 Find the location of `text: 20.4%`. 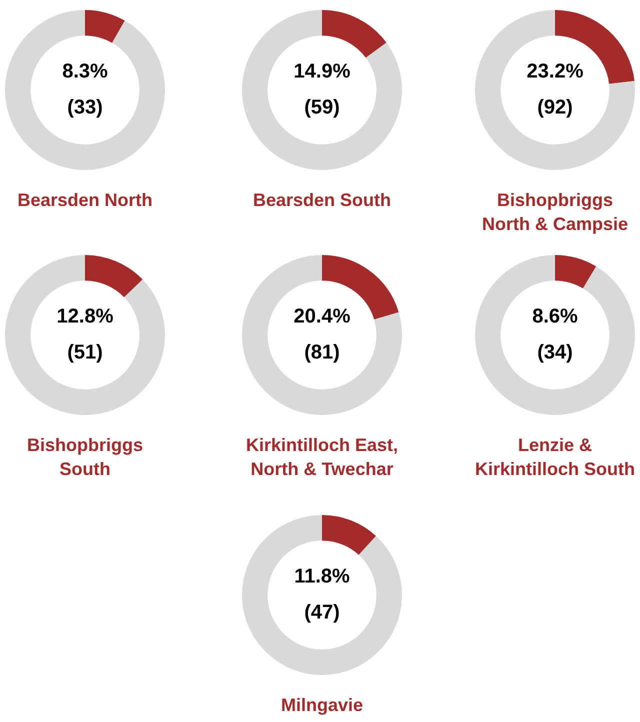

text: 20.4% is located at coordinates (322, 317).